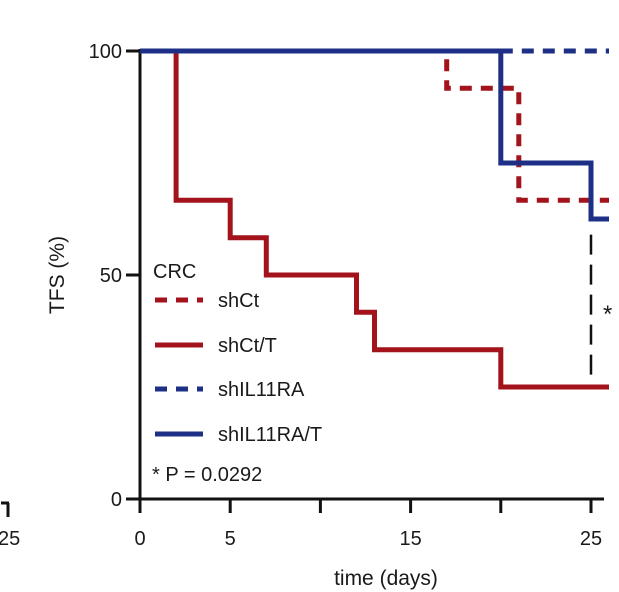  Describe the element at coordinates (230, 539) in the screenshot. I see `x-tick-label-5: 5` at that location.